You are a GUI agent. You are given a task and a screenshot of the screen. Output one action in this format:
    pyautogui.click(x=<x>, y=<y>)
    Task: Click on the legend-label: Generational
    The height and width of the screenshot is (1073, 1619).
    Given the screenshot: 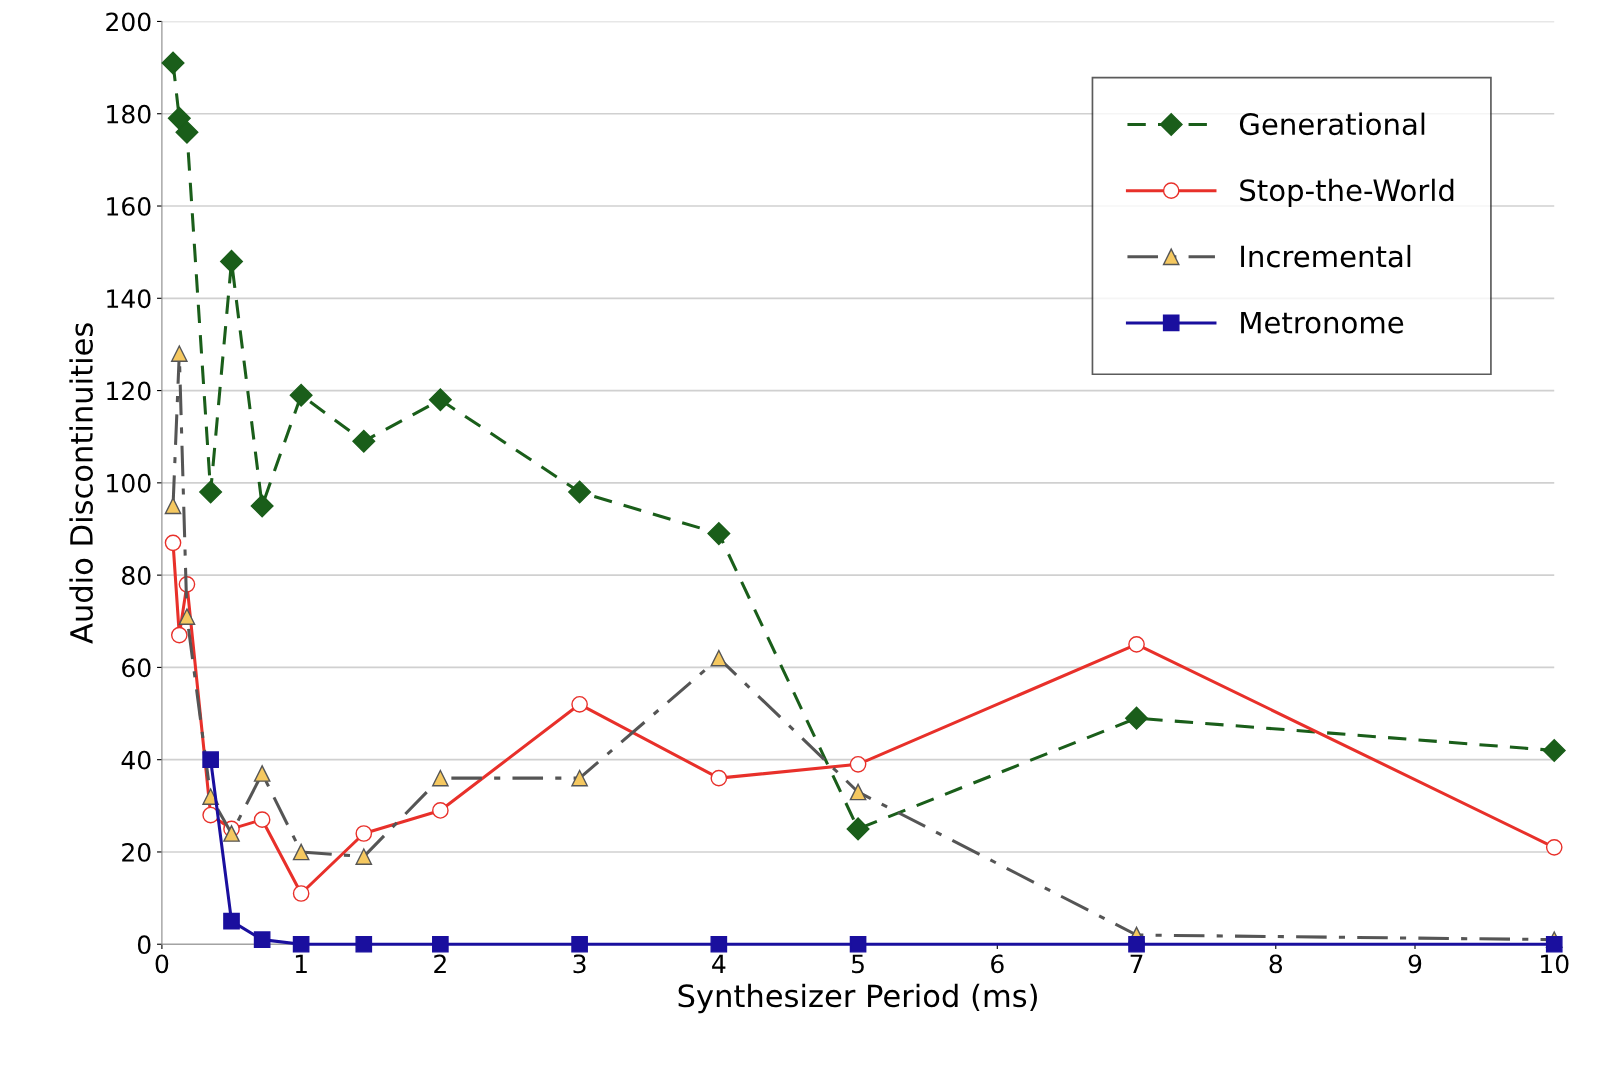 What is the action you would take?
    pyautogui.click(x=1332, y=124)
    